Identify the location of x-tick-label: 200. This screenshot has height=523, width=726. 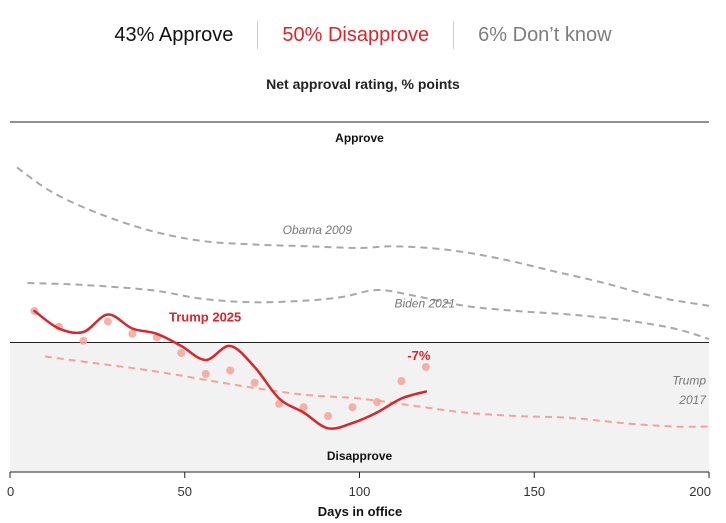
(700, 491).